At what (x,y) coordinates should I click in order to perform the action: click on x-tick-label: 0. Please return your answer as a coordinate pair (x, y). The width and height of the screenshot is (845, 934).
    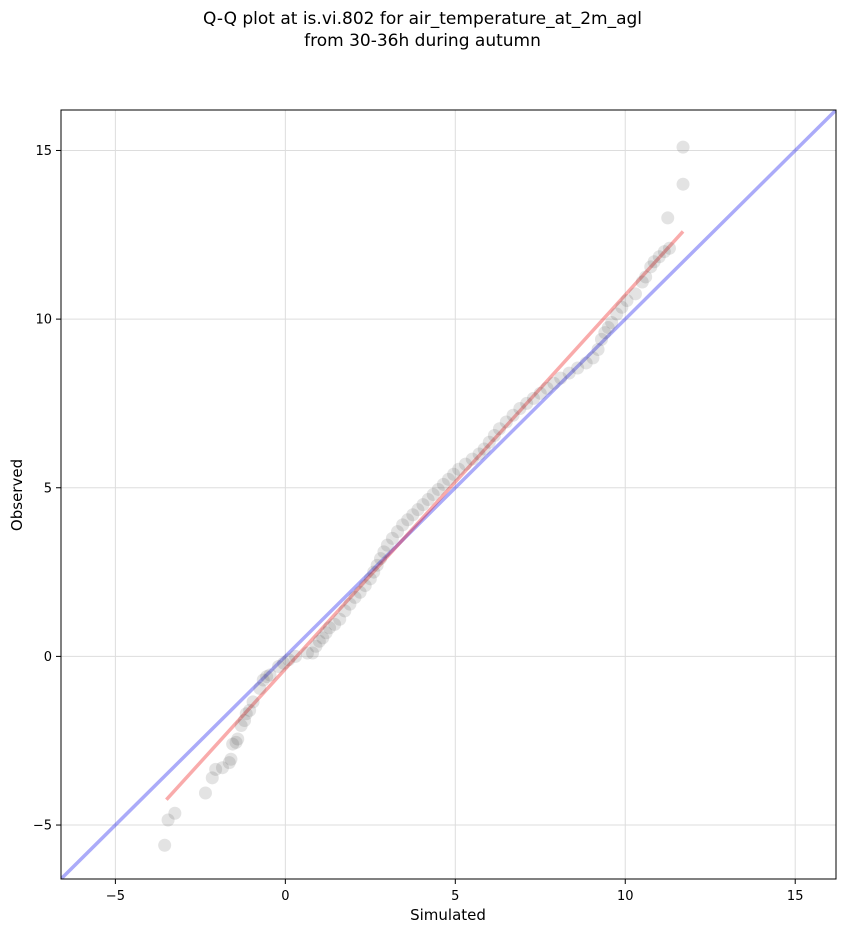
    Looking at the image, I should click on (285, 896).